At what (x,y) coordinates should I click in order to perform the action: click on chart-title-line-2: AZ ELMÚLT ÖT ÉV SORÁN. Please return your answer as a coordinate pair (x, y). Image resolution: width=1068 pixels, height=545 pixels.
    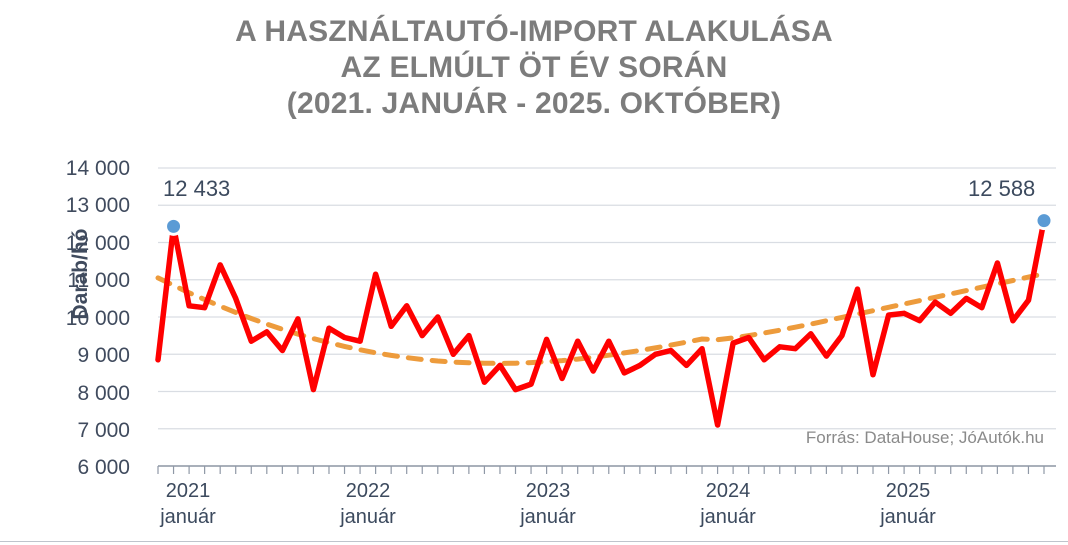
    Looking at the image, I should click on (534, 67).